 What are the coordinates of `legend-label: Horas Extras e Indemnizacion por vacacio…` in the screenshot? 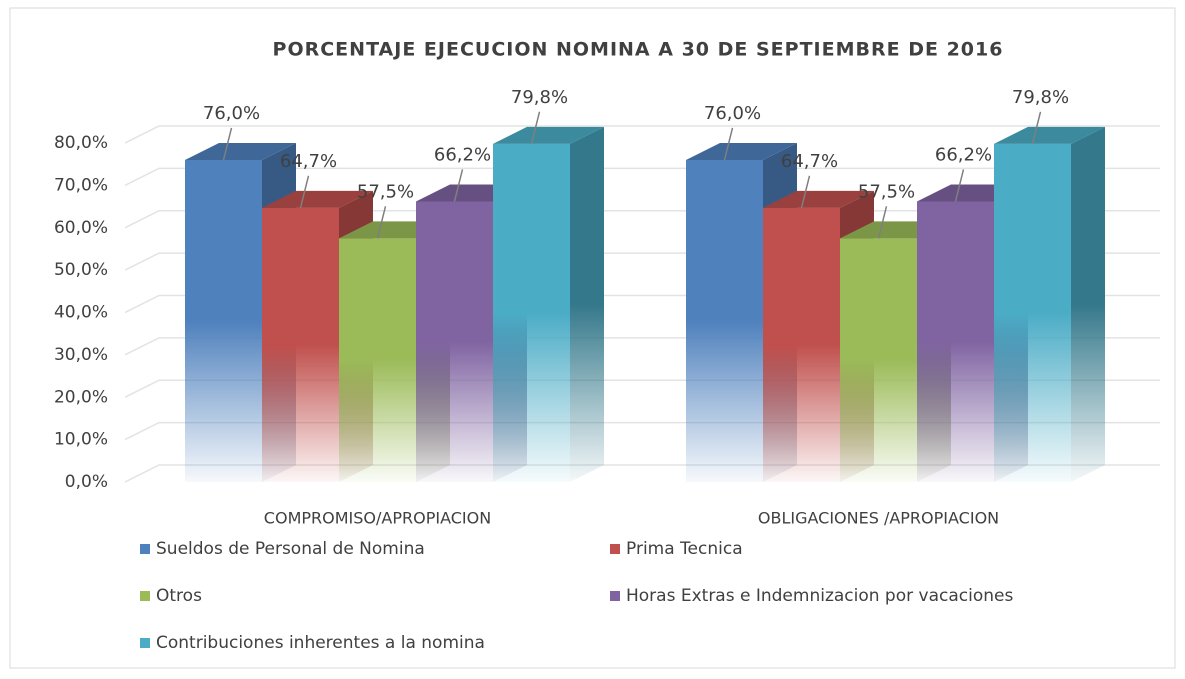 It's located at (819, 596).